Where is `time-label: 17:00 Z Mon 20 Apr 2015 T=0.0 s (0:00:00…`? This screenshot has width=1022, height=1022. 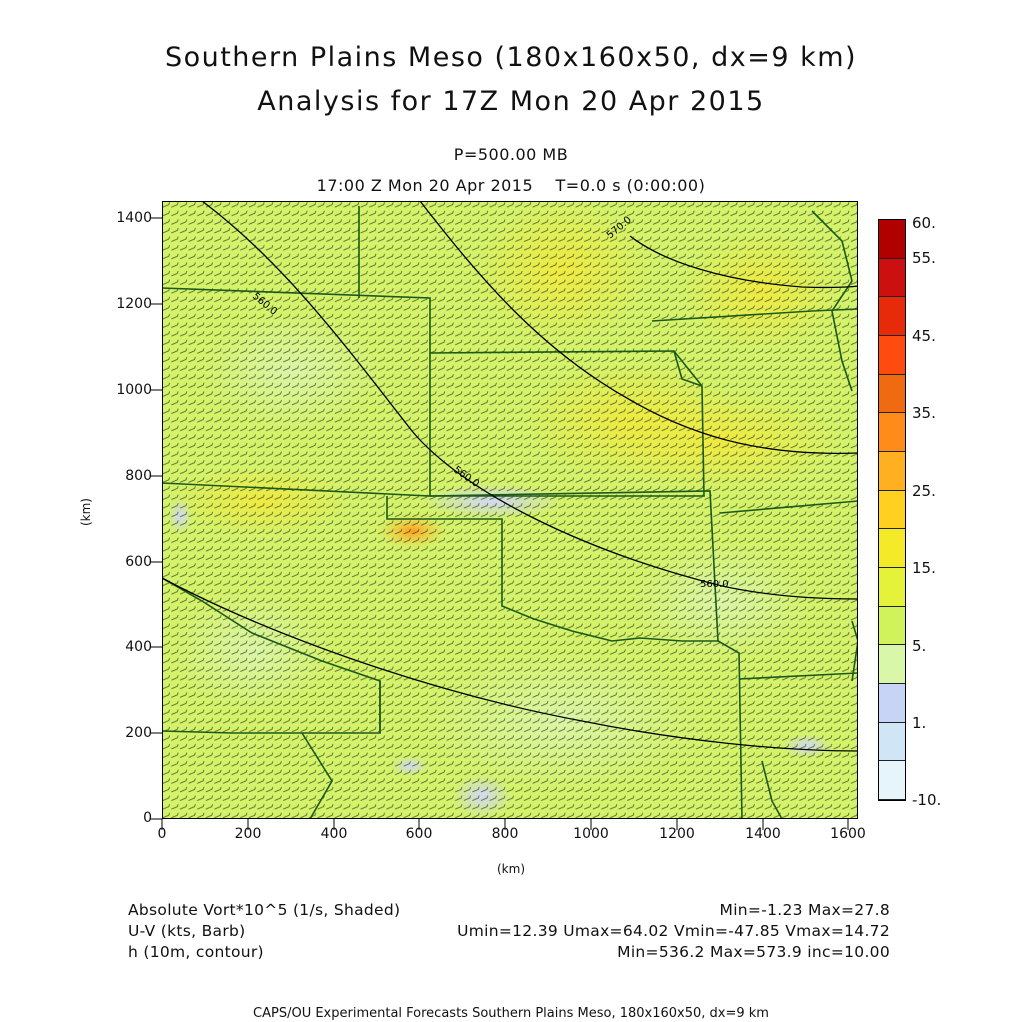 time-label: 17:00 Z Mon 20 Apr 2015 T=0.0 s (0:00:00… is located at coordinates (511, 185).